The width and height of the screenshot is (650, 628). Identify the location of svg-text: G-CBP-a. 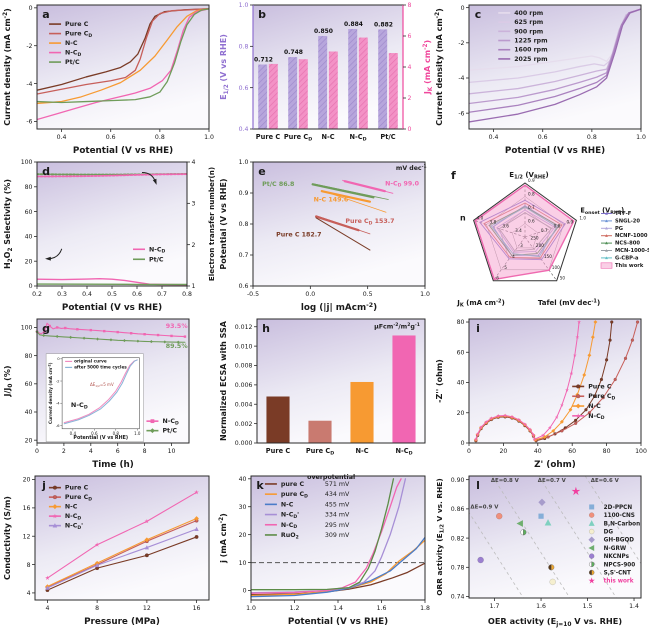
(627, 258).